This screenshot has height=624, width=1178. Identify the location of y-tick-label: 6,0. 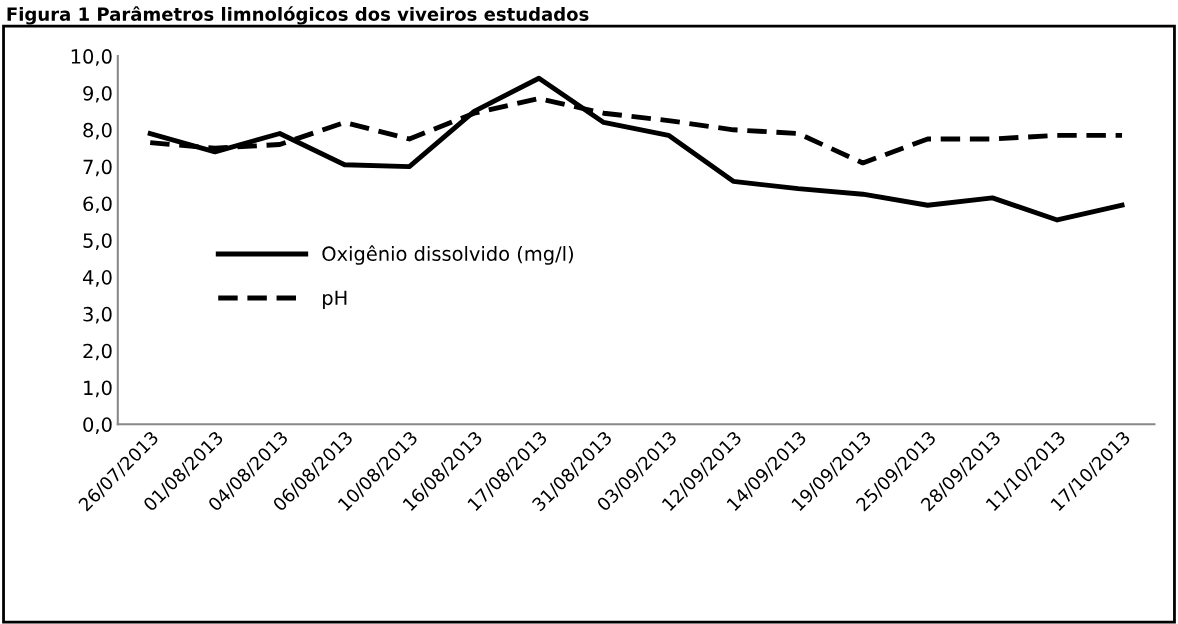
(97, 205).